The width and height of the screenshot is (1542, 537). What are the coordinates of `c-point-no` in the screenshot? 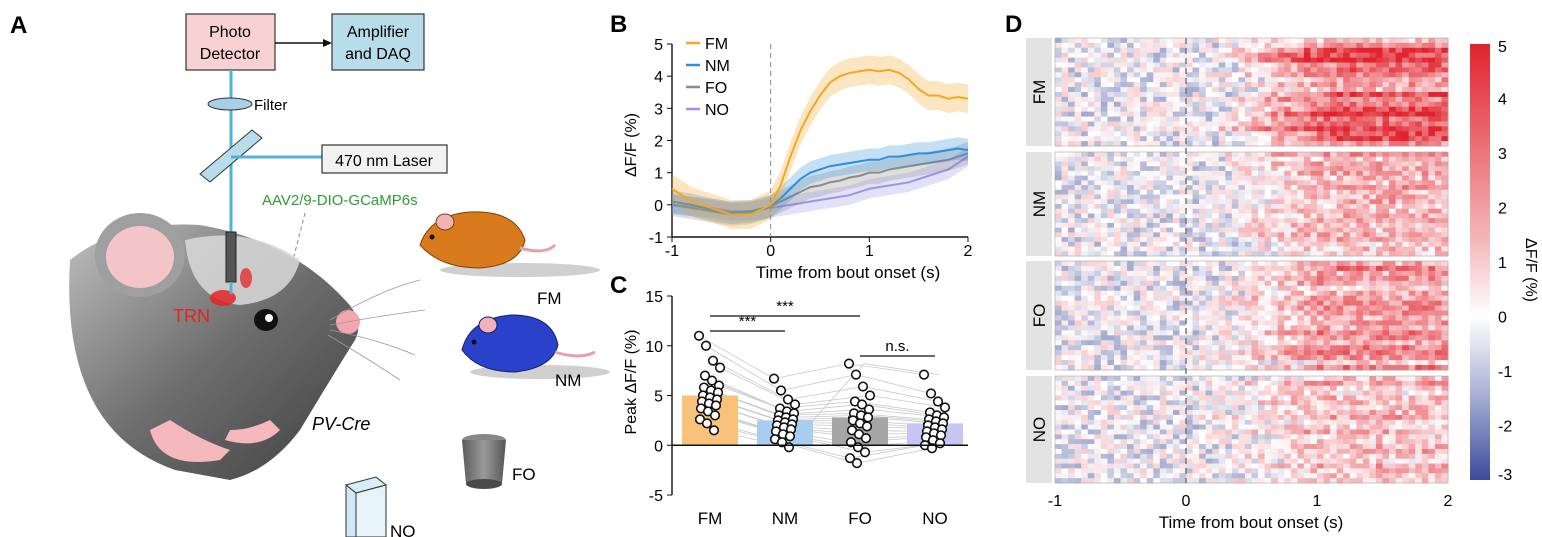 It's located at (924, 374).